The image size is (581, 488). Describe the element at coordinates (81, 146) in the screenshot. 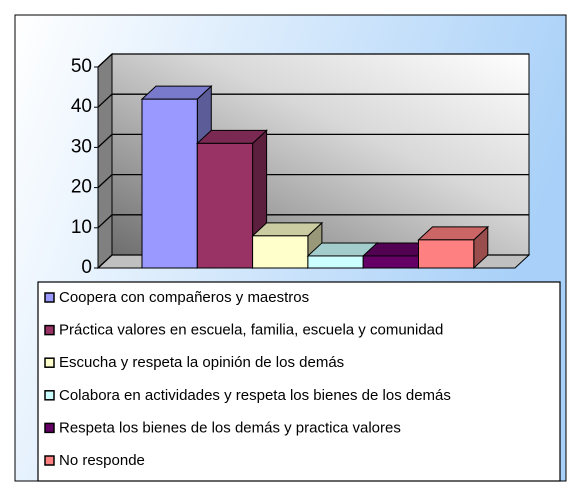

I see `y-tick-label: 30` at that location.